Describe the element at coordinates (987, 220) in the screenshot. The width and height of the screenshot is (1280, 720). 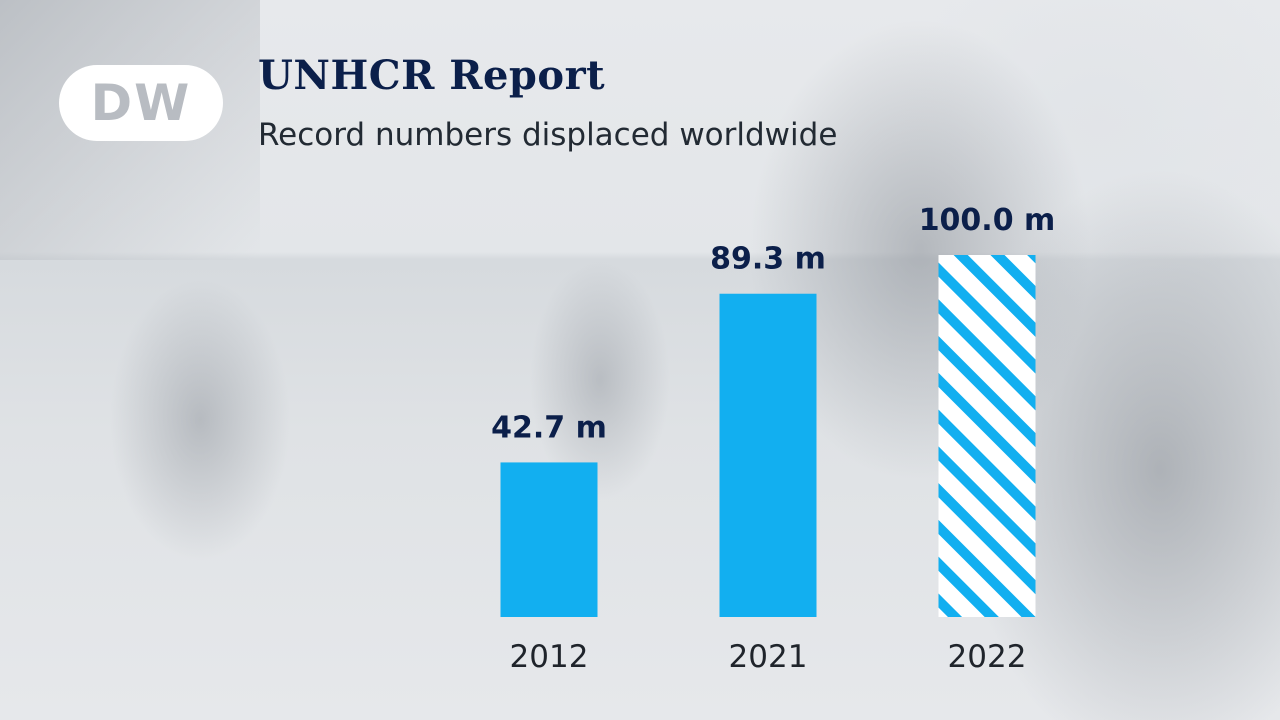
I see `value-label-2022: 100.0 m` at that location.